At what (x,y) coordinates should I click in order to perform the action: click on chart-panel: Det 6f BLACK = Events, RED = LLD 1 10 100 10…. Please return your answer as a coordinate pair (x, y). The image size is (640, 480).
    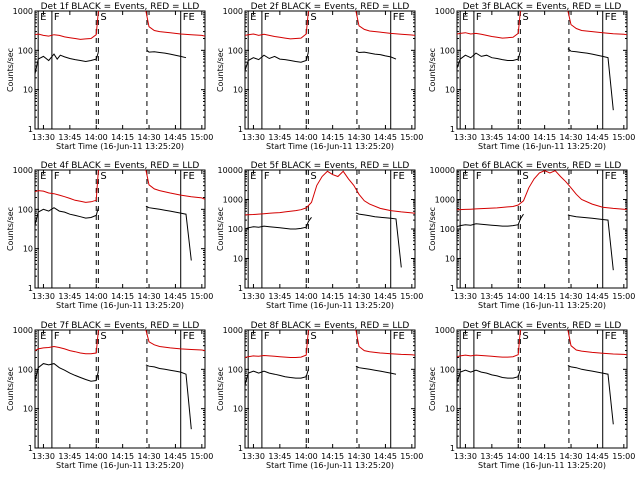
    Looking at the image, I should click on (531, 235).